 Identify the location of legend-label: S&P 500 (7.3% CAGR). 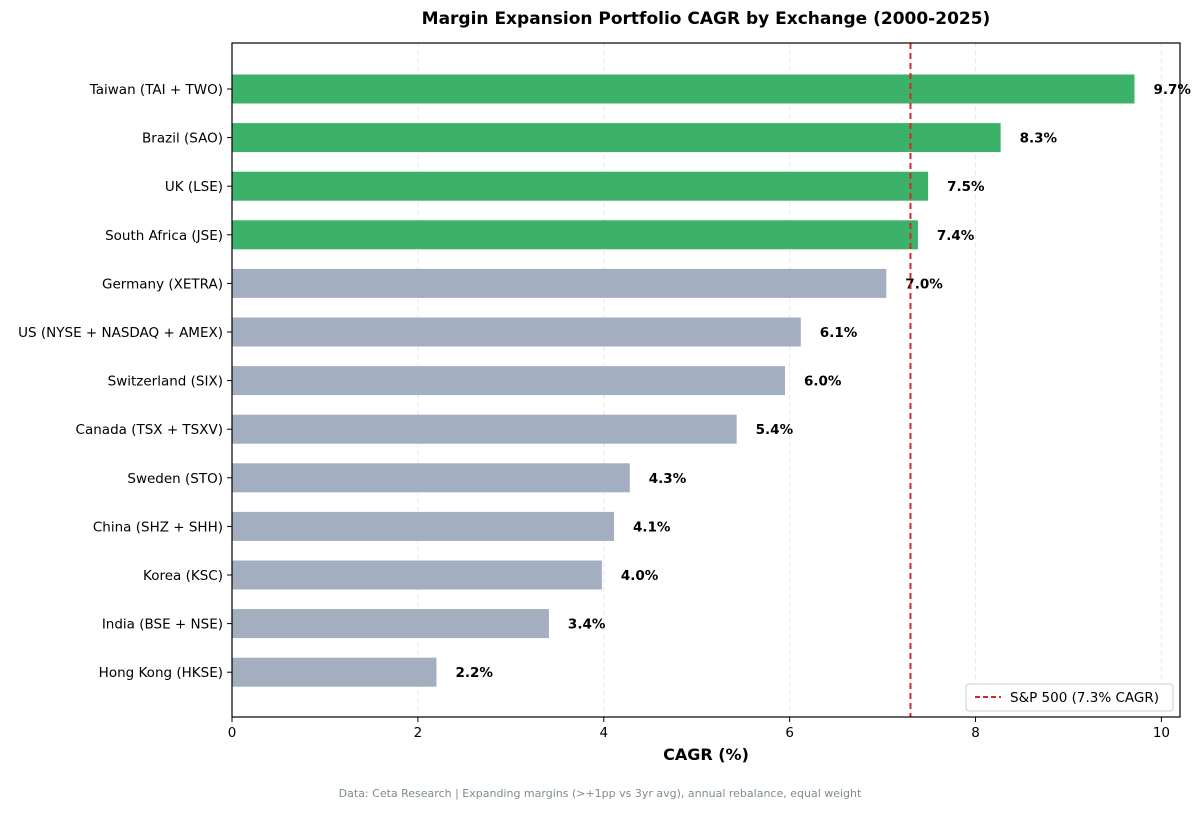
(1084, 698).